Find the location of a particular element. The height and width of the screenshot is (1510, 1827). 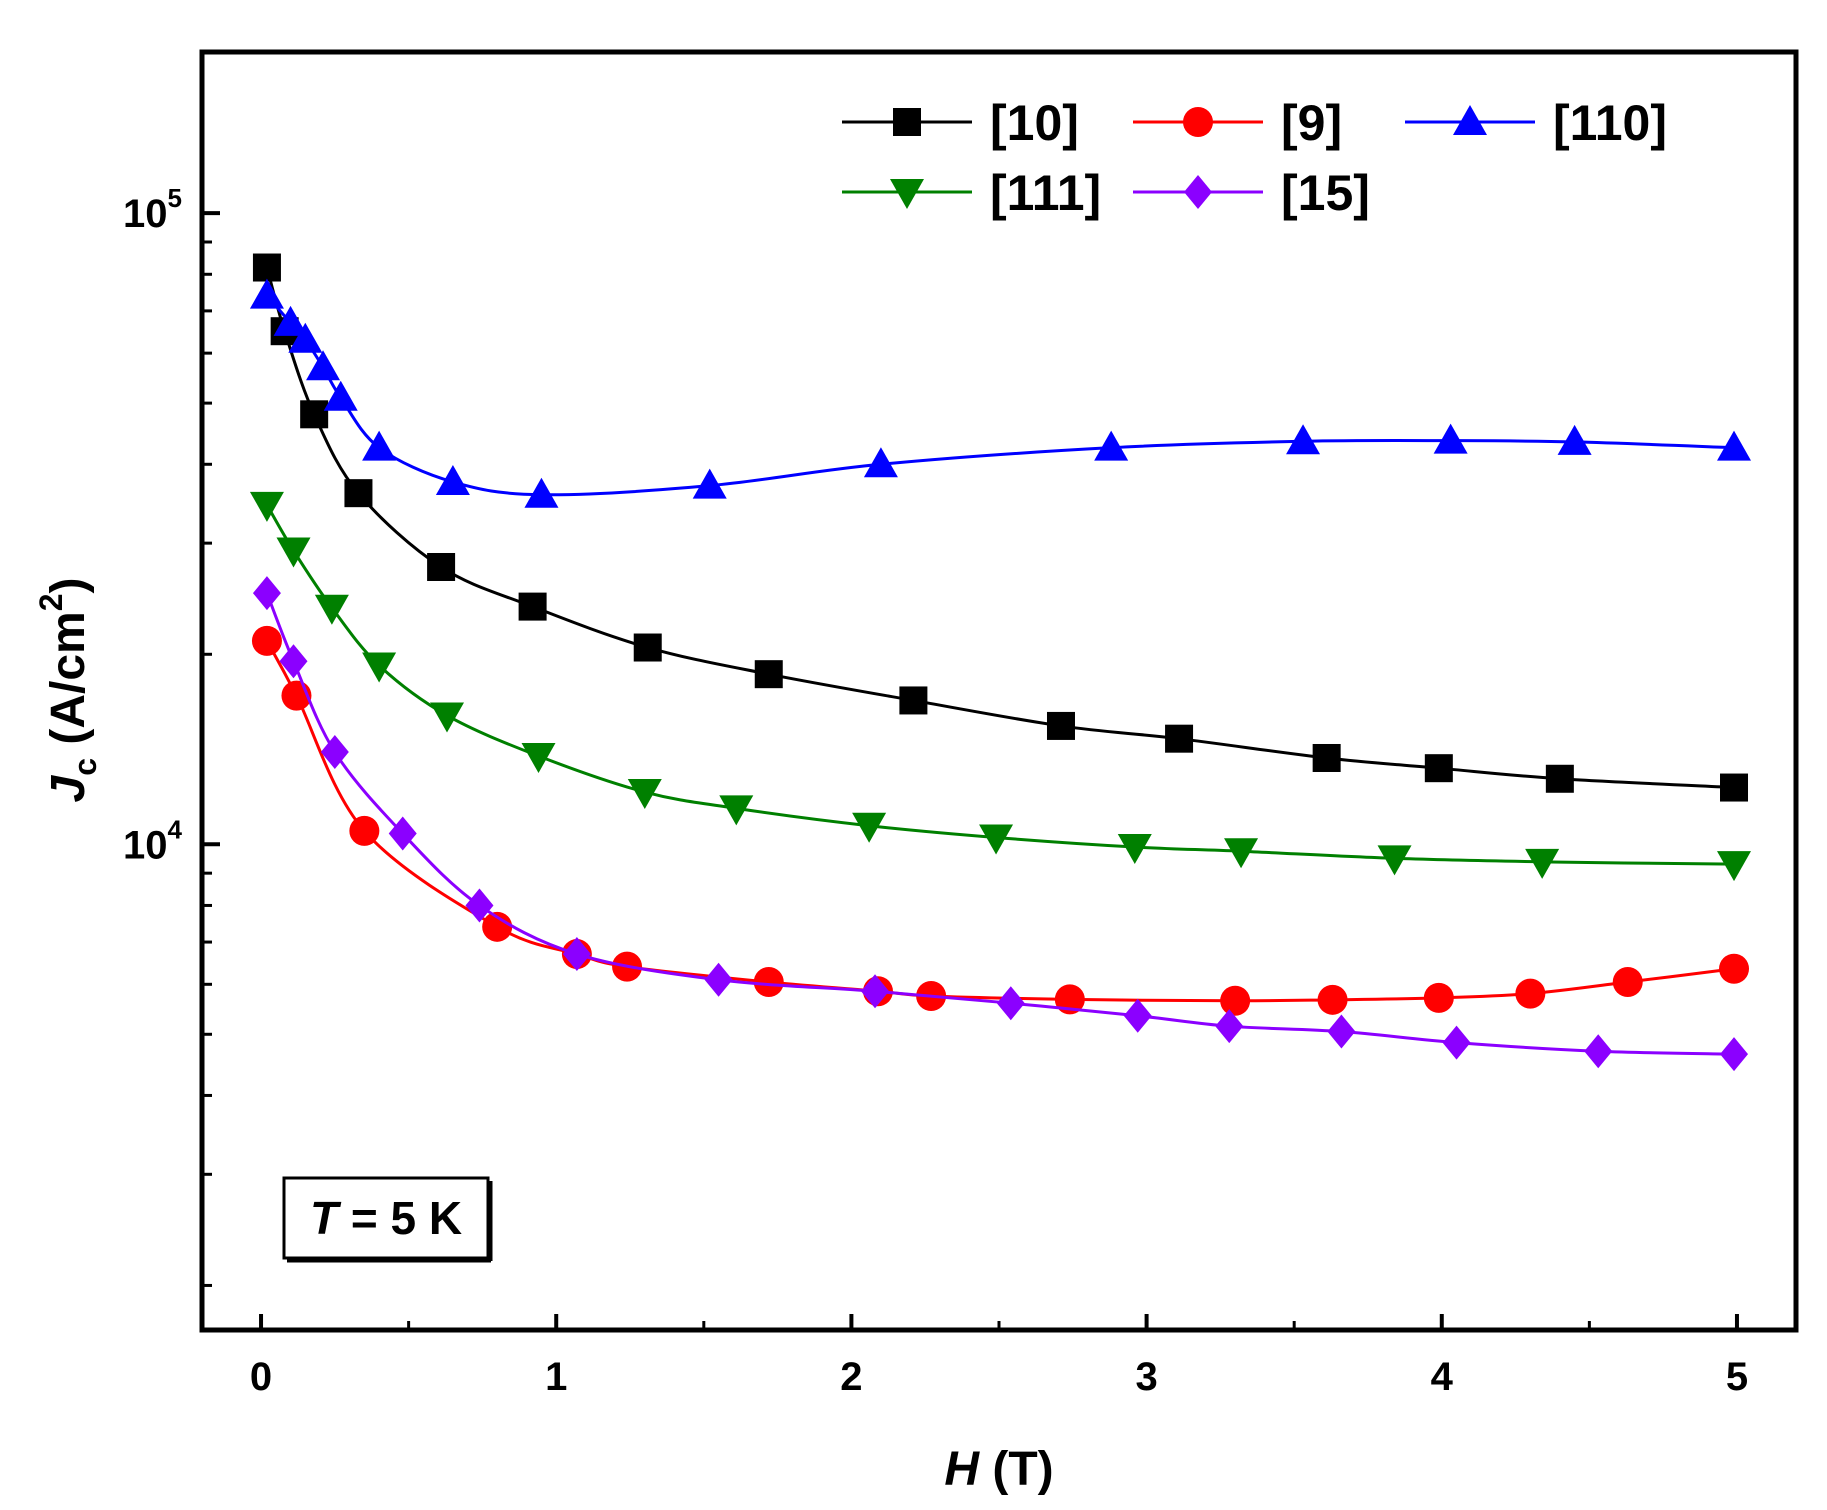

legend-entry: [110] is located at coordinates (1536, 123).